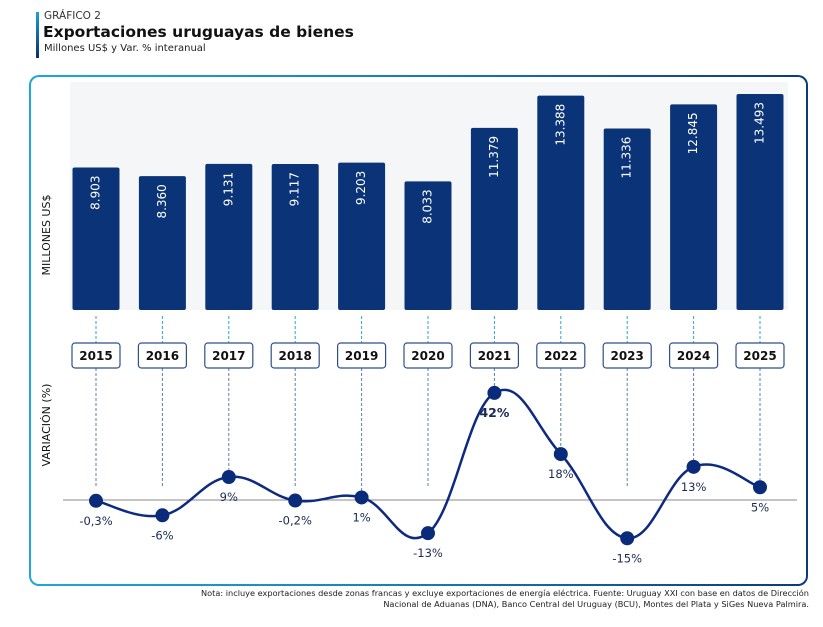 Image resolution: width=823 pixels, height=627 pixels. What do you see at coordinates (96, 192) in the screenshot?
I see `bar-value-label: 8.903` at bounding box center [96, 192].